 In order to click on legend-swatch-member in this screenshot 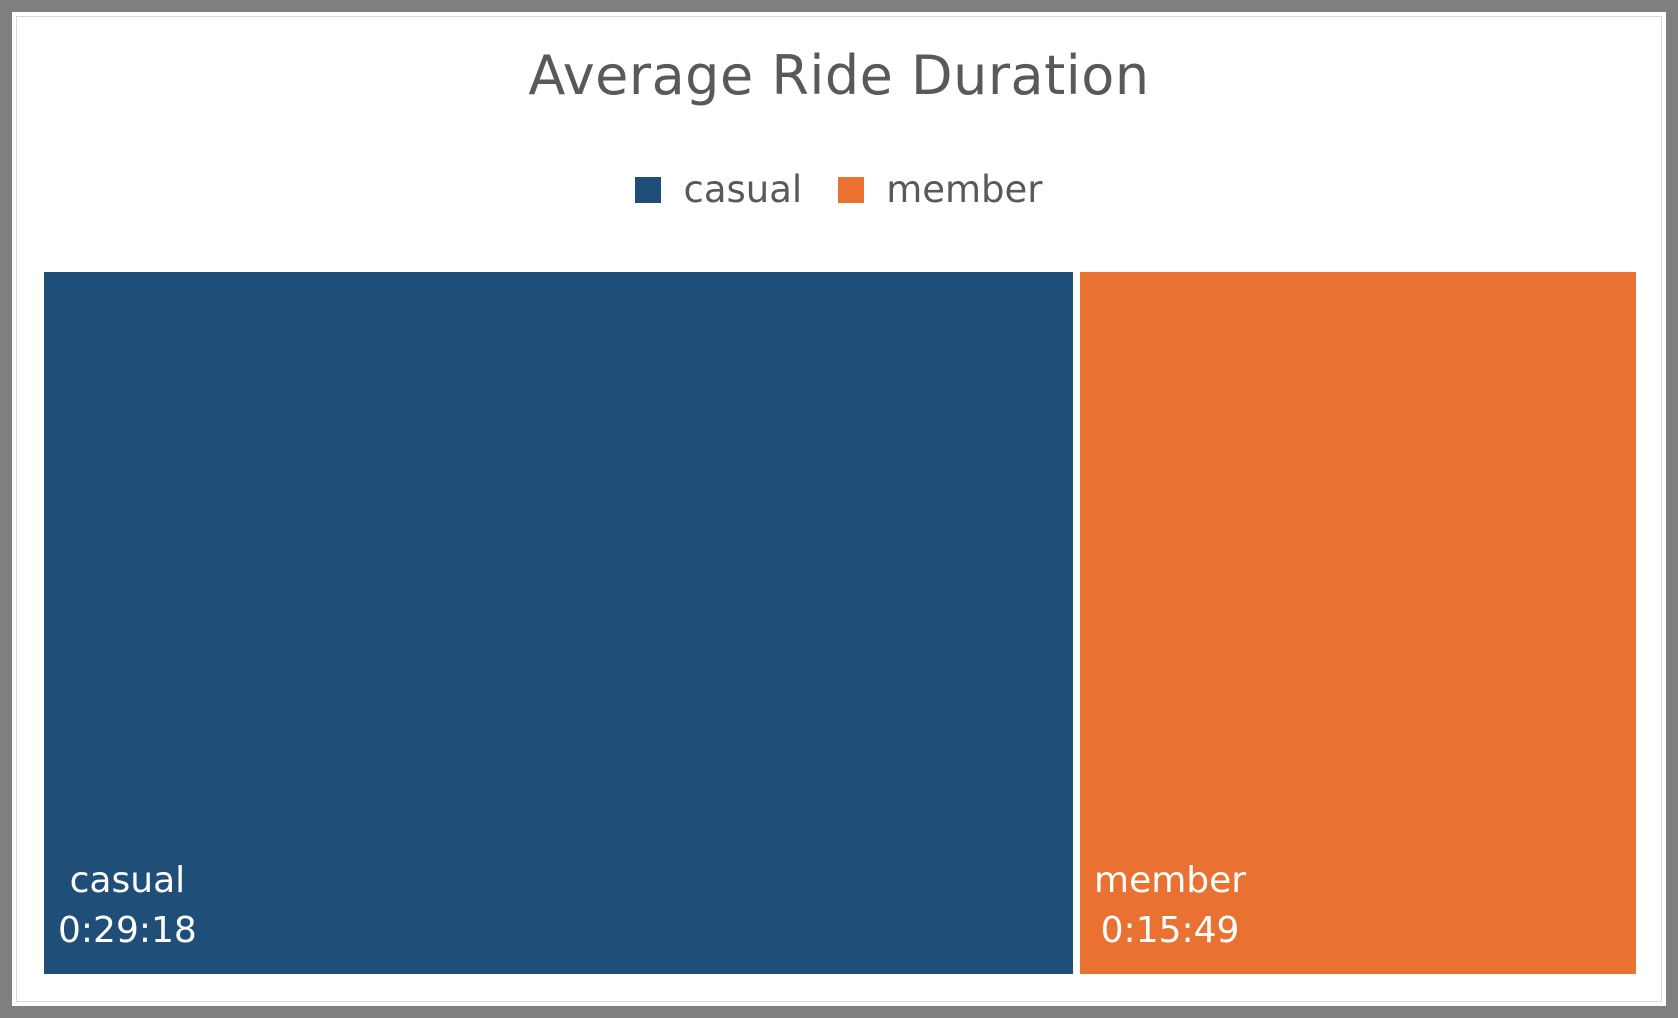, I will do `click(851, 189)`.